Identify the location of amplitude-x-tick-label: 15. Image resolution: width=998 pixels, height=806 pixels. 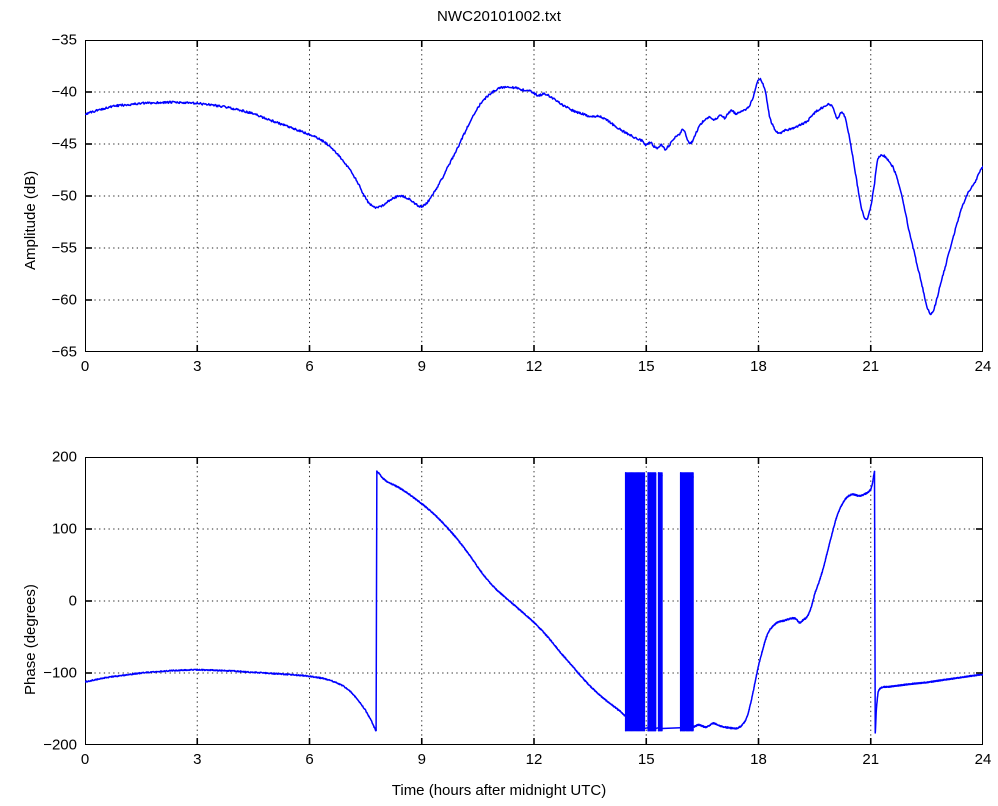
(646, 366).